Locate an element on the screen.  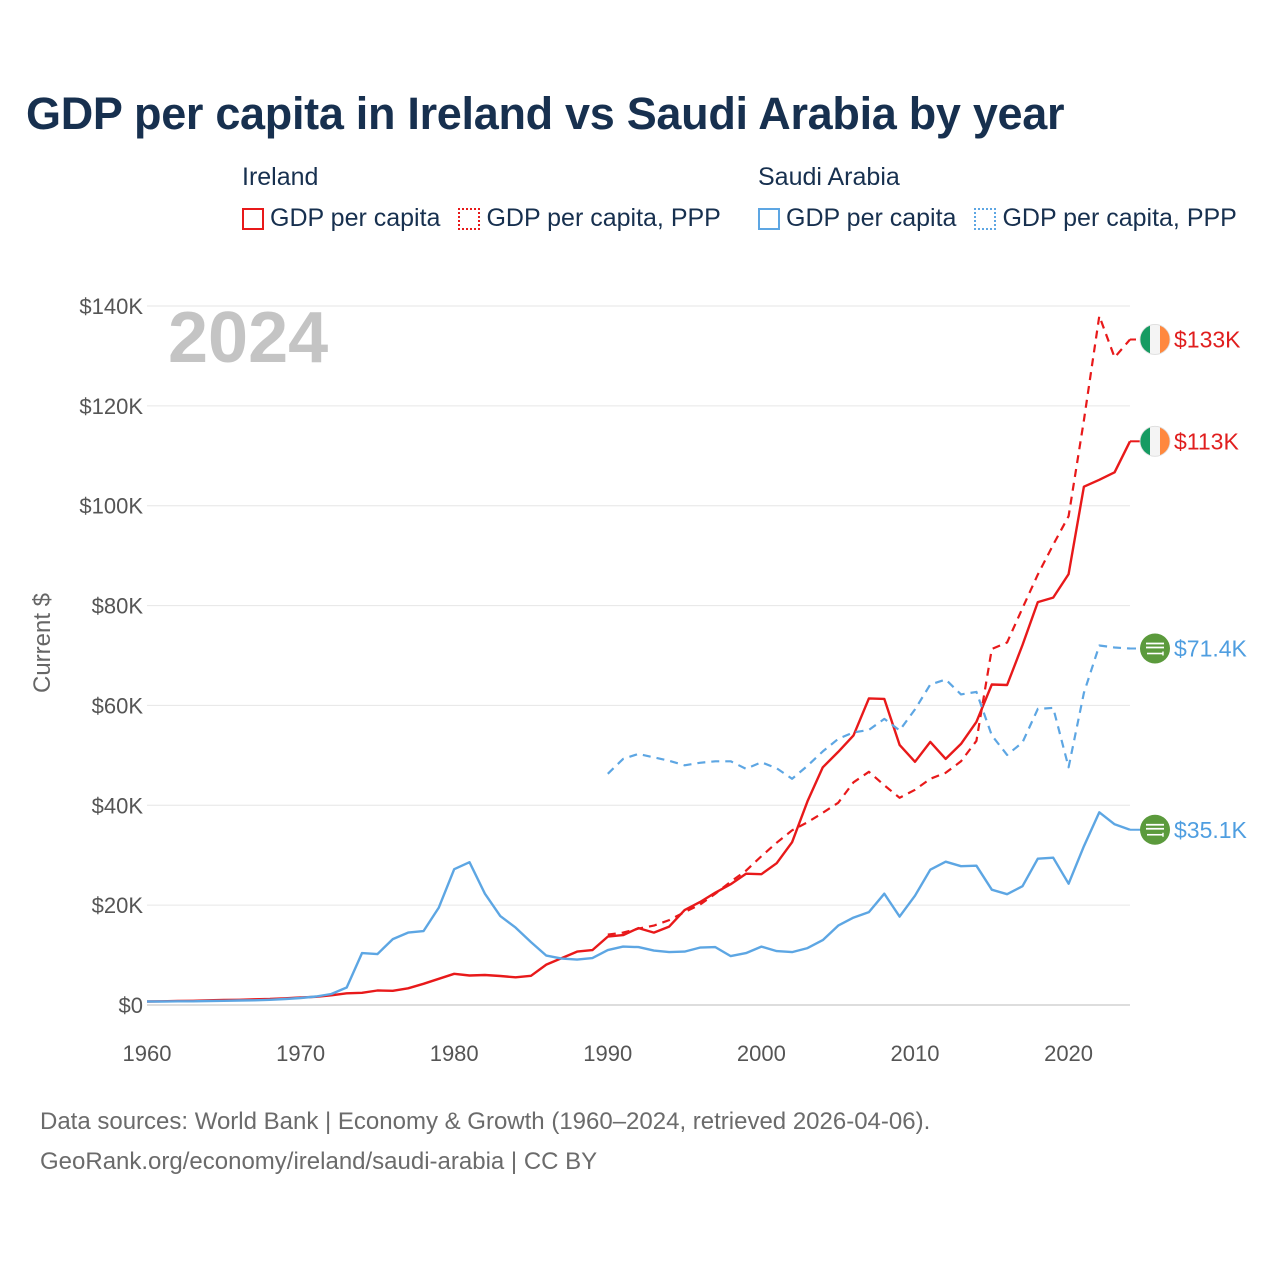
series-end-label: $133K is located at coordinates (1207, 339).